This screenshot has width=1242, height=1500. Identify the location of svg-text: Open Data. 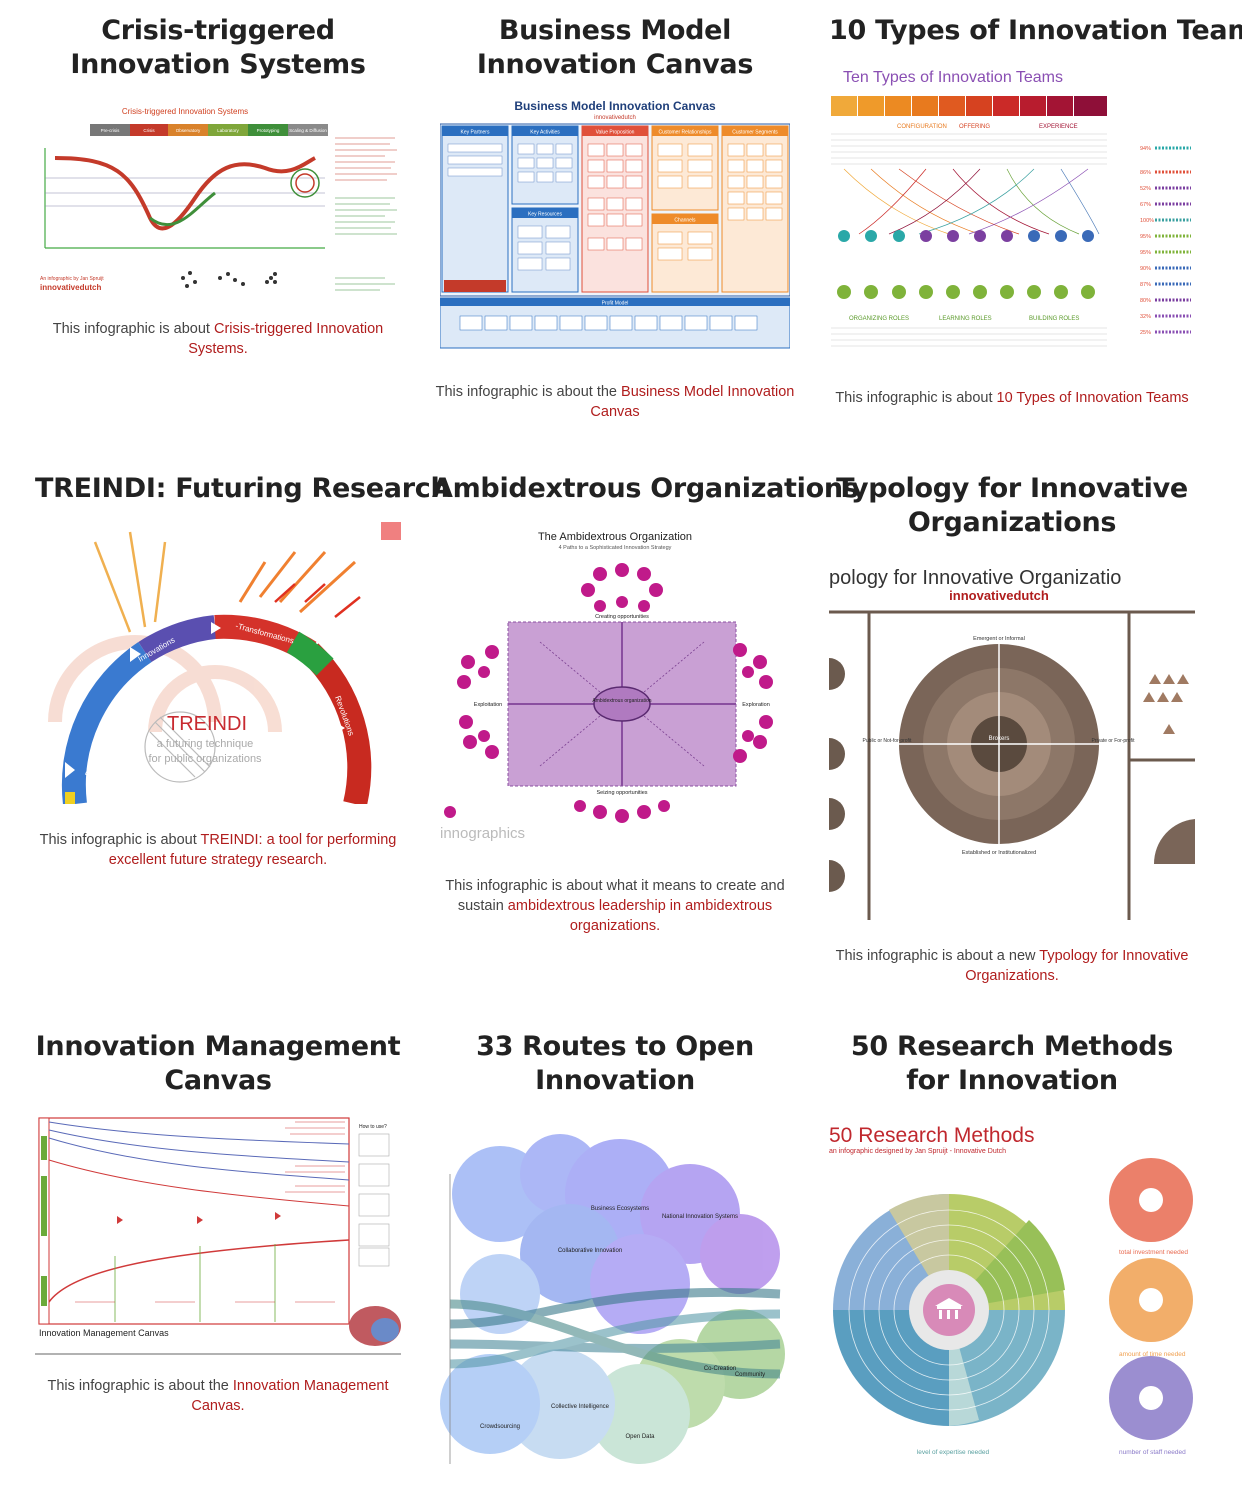
(640, 1437).